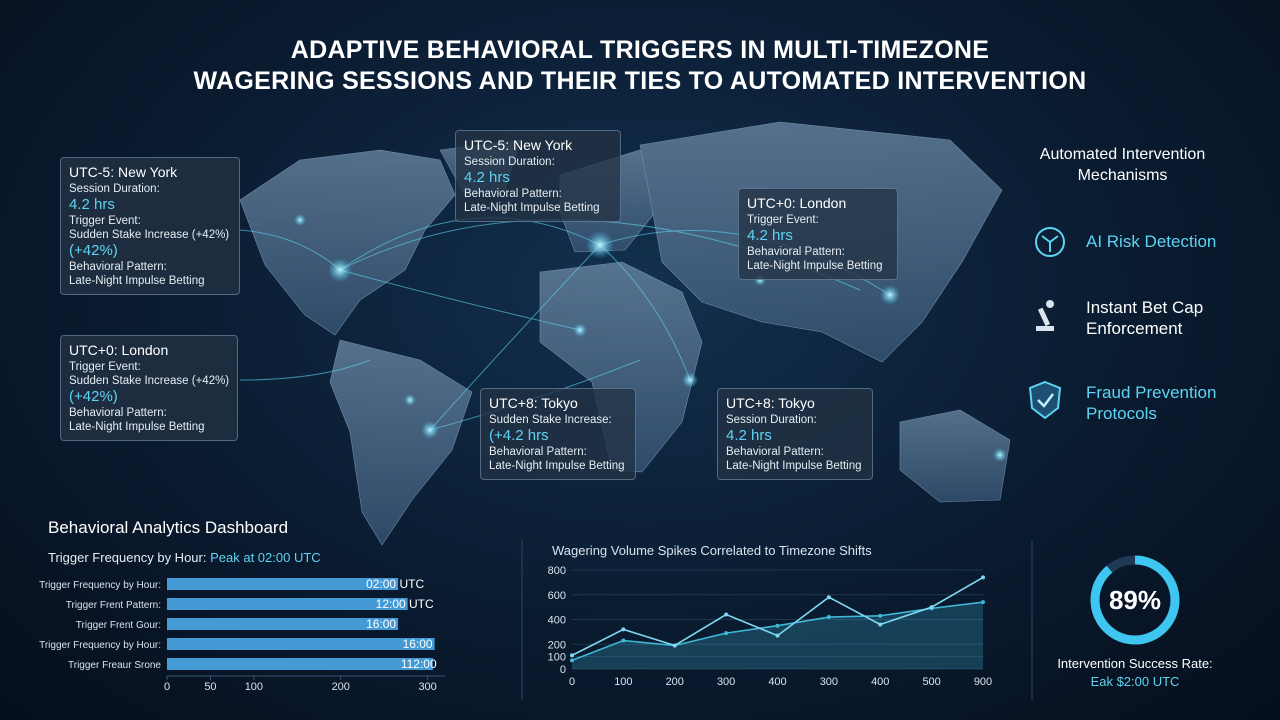  What do you see at coordinates (1050, 242) in the screenshot?
I see `ai-icon` at bounding box center [1050, 242].